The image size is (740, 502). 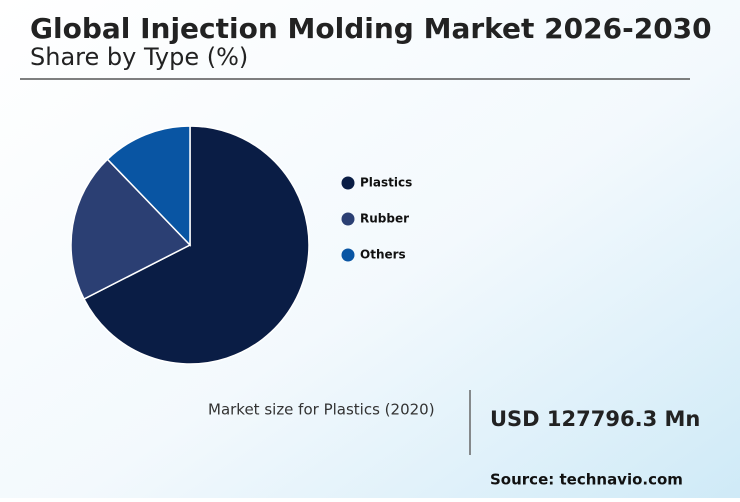 What do you see at coordinates (383, 255) in the screenshot?
I see `legend-label: Others` at bounding box center [383, 255].